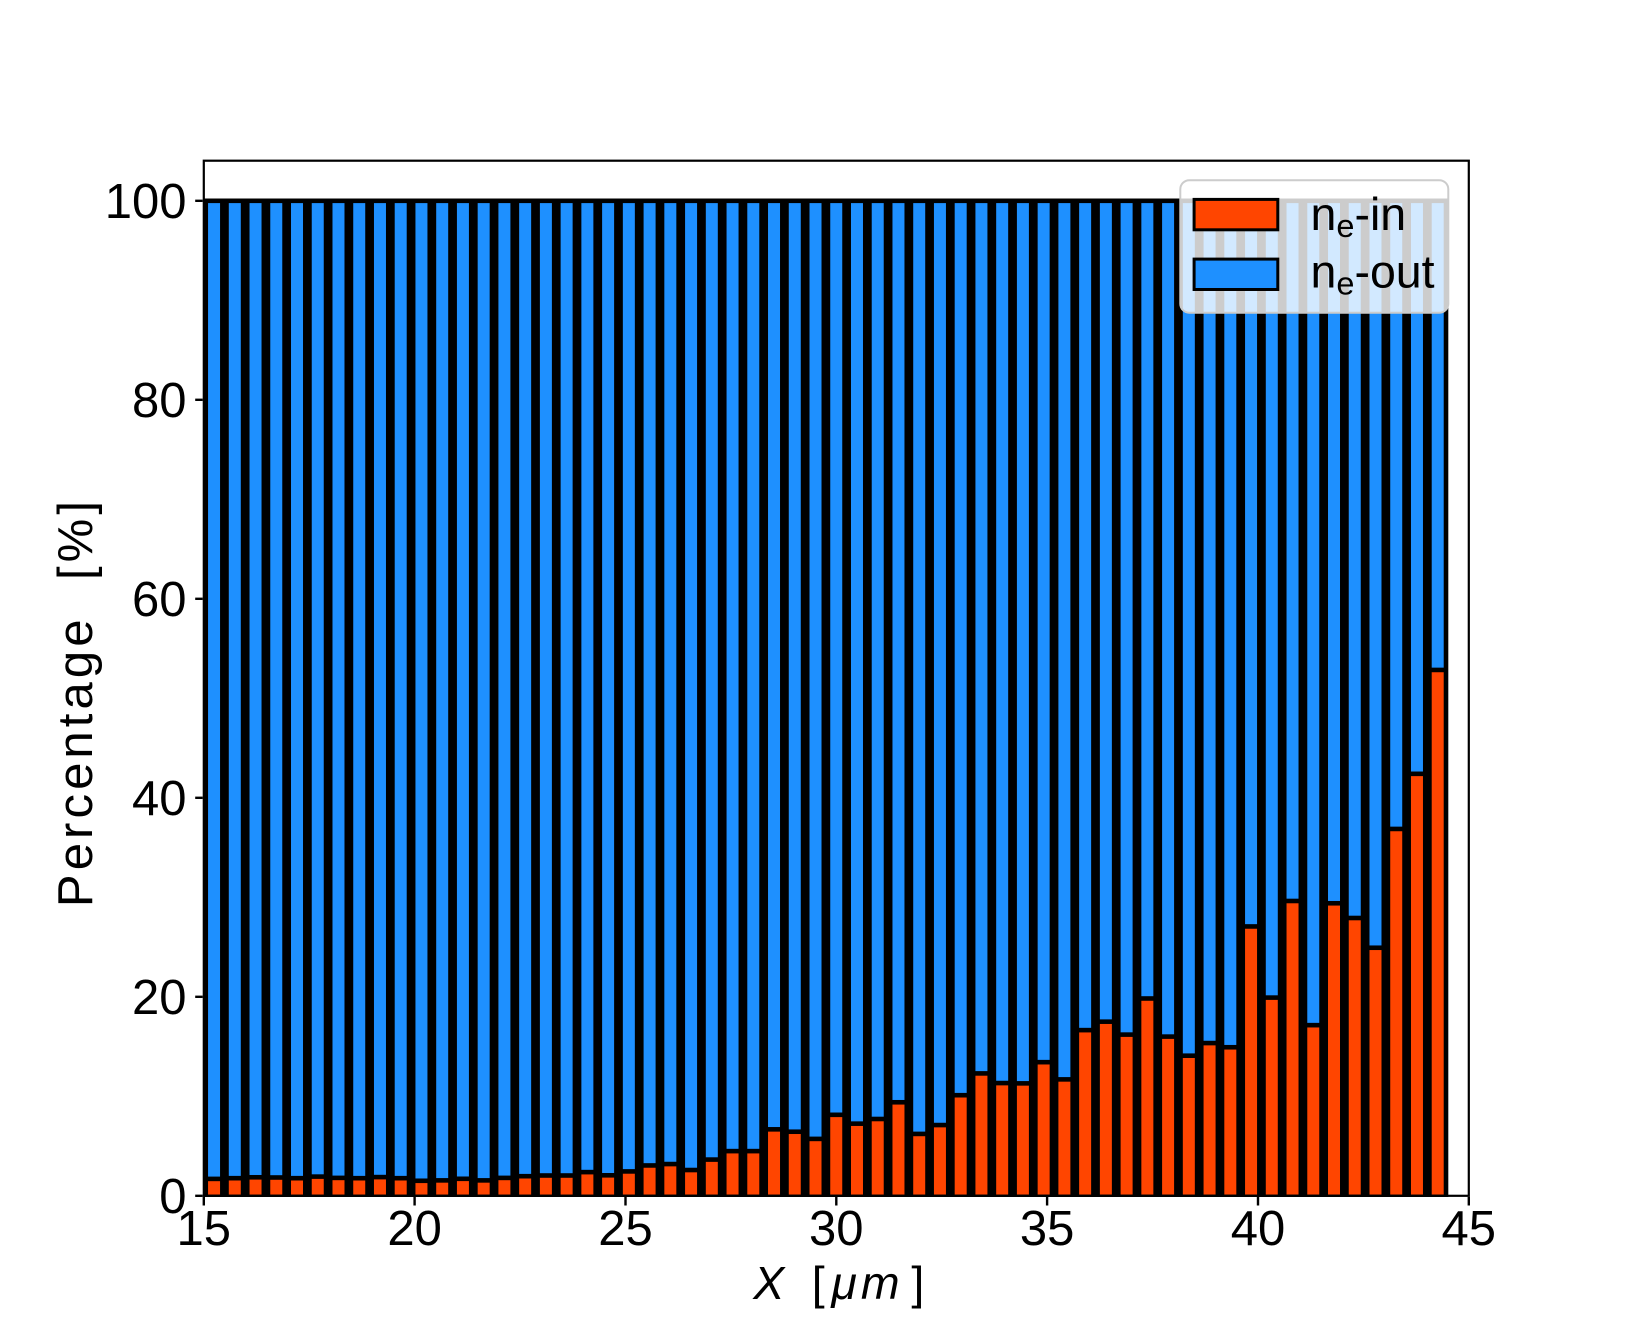 This screenshot has width=1632, height=1344. What do you see at coordinates (159, 401) in the screenshot?
I see `svg-text: 80` at bounding box center [159, 401].